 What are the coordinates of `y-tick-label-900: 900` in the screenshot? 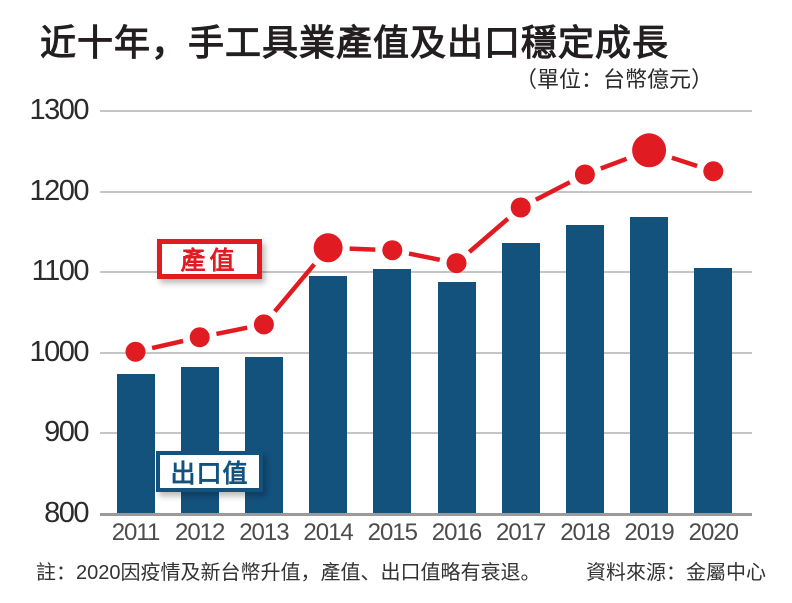 It's located at (66, 432).